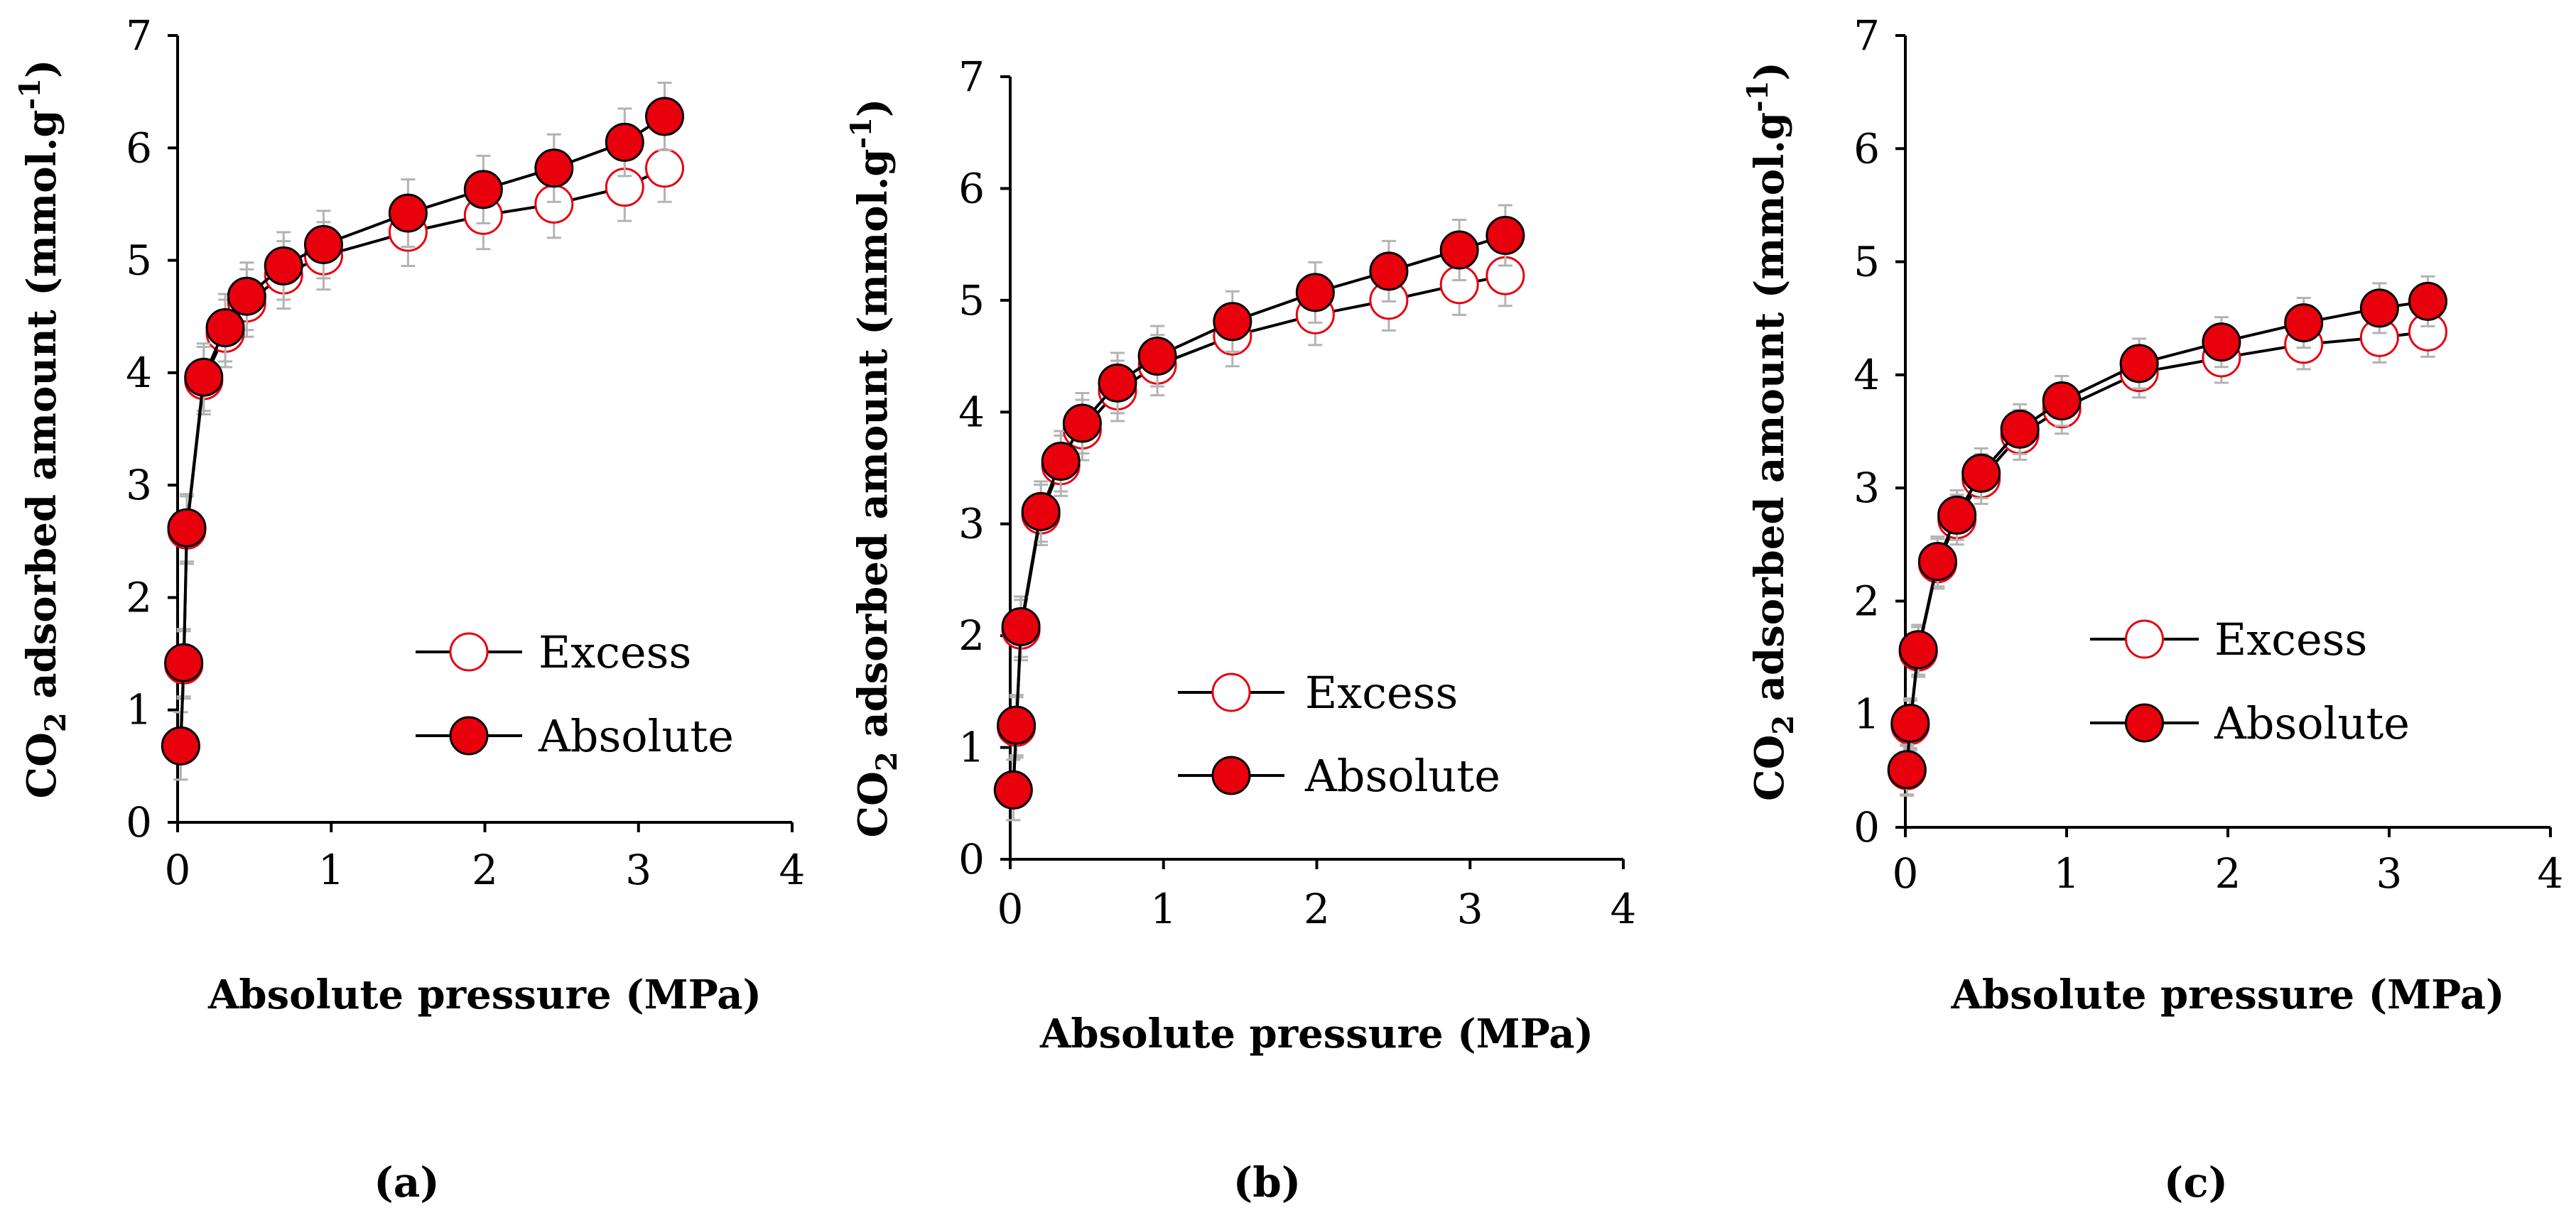 The height and width of the screenshot is (1225, 2576). What do you see at coordinates (665, 168) in the screenshot?
I see `data-point-excess` at bounding box center [665, 168].